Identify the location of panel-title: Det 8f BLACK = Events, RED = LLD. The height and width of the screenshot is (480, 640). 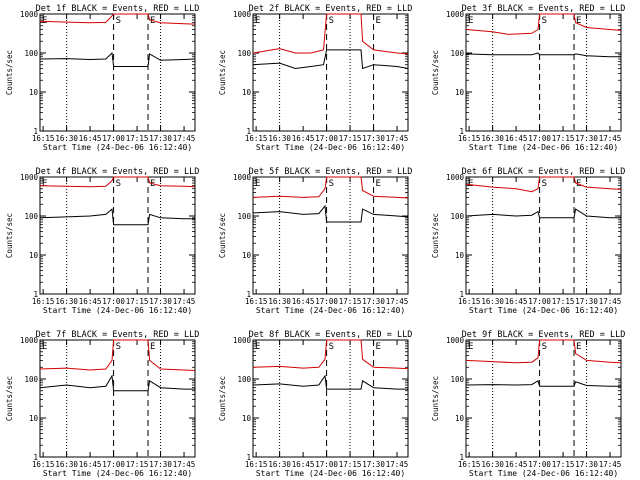
(331, 335).